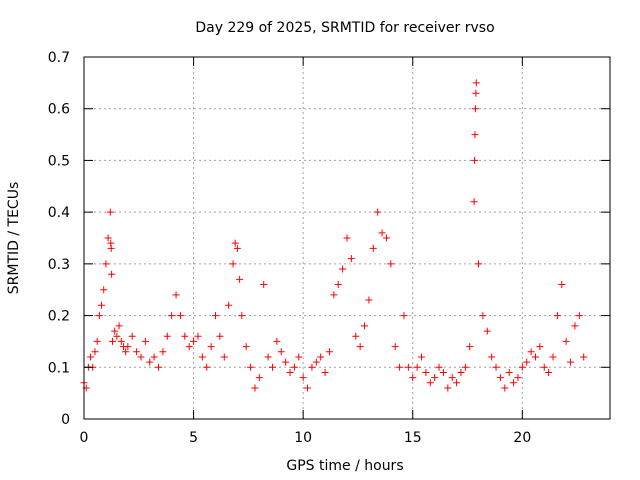 The width and height of the screenshot is (640, 480). Describe the element at coordinates (522, 438) in the screenshot. I see `x-tick-label: 20` at that location.